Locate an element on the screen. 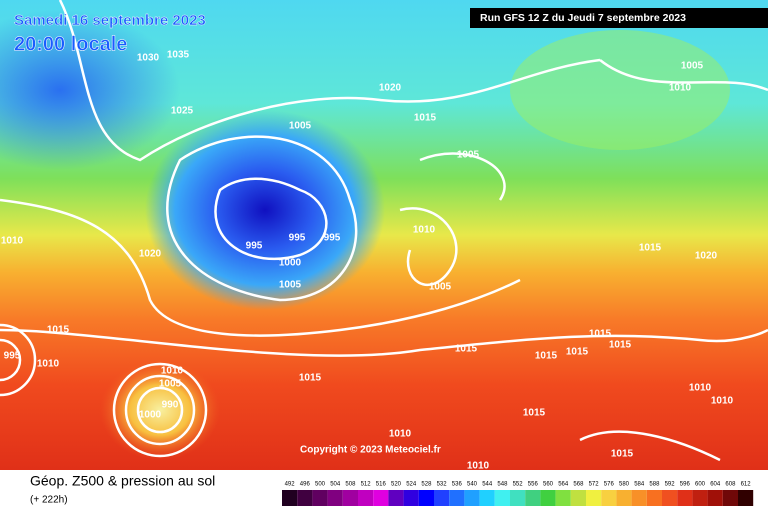 This screenshot has width=768, height=517. run: Run GFS 12 Z du Jeudi 7 septembre 2023 is located at coordinates (583, 18).